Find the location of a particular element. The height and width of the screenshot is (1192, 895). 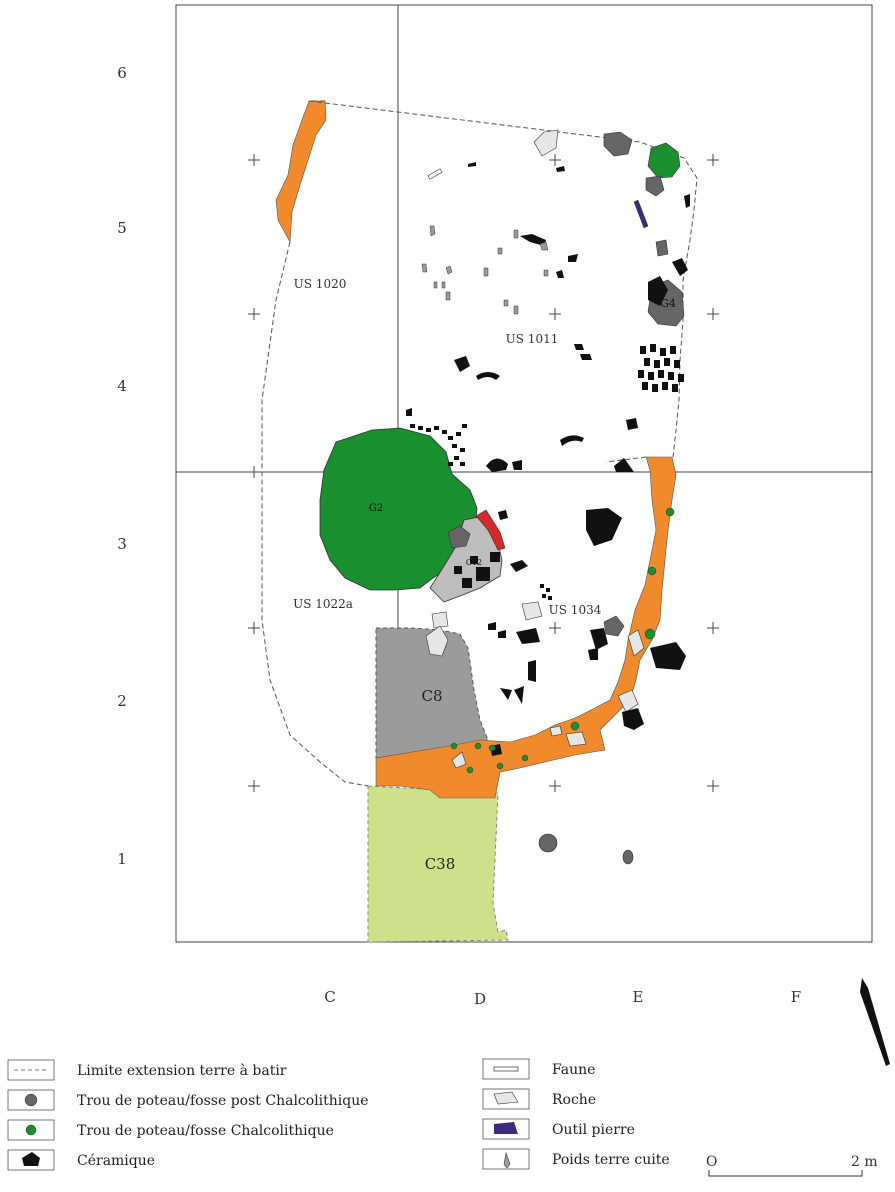

feature-orange-wall is located at coordinates (526, 627).